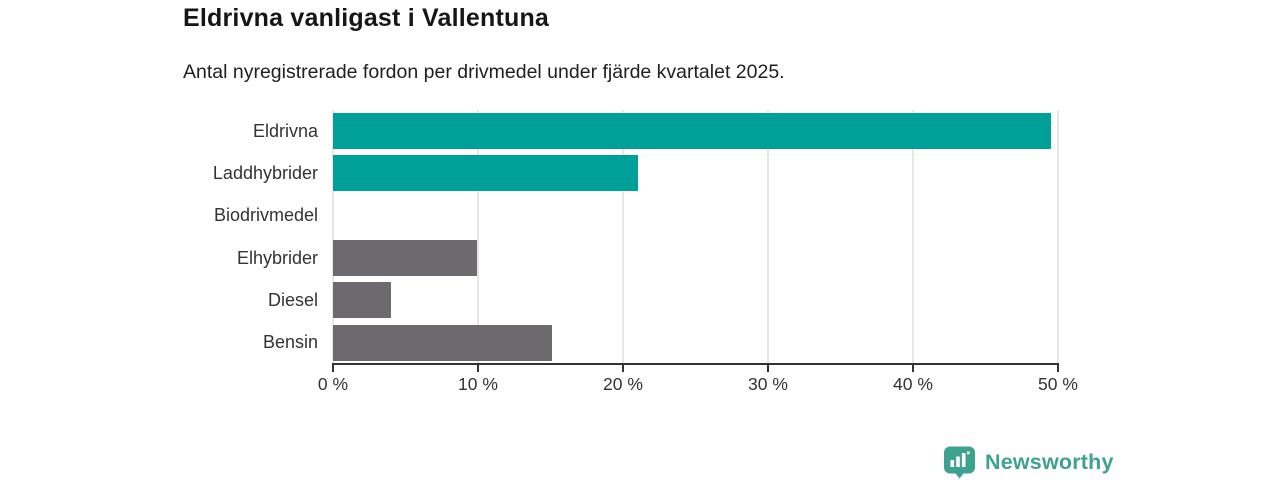 The width and height of the screenshot is (1280, 480). What do you see at coordinates (698, 380) in the screenshot?
I see `x-axis-ticks: 0 % 10 % 20 % 30 % 40 % 50 %` at bounding box center [698, 380].